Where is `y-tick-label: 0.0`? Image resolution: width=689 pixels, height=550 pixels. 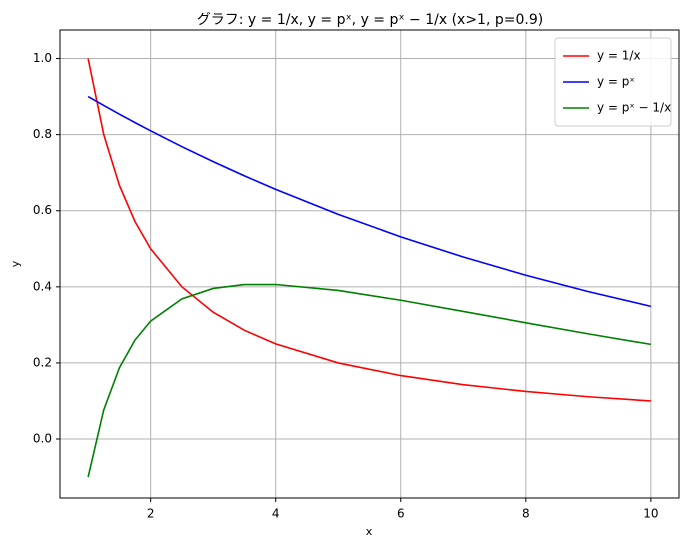 y-tick-label: 0.0 is located at coordinates (42, 439).